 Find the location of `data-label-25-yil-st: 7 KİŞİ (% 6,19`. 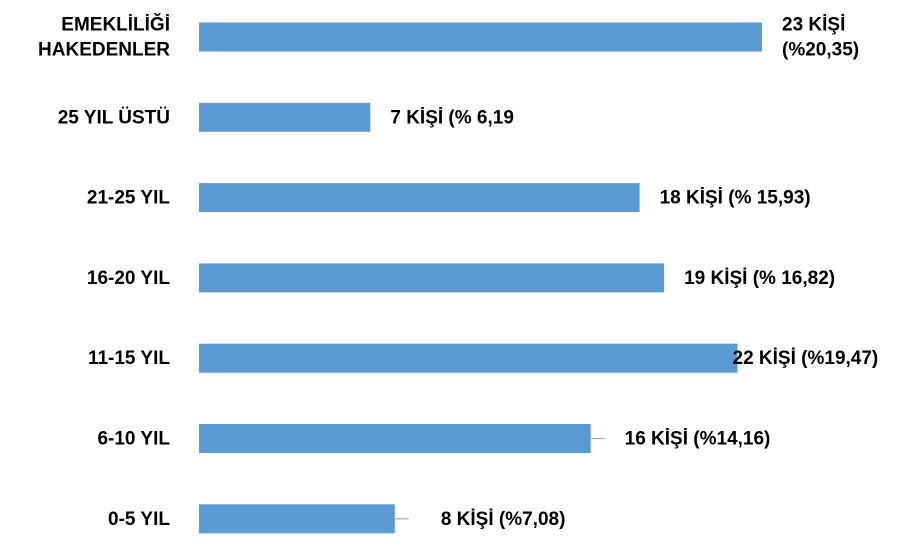

data-label-25-yil-st: 7 KİŞİ (% 6,19 is located at coordinates (452, 117).